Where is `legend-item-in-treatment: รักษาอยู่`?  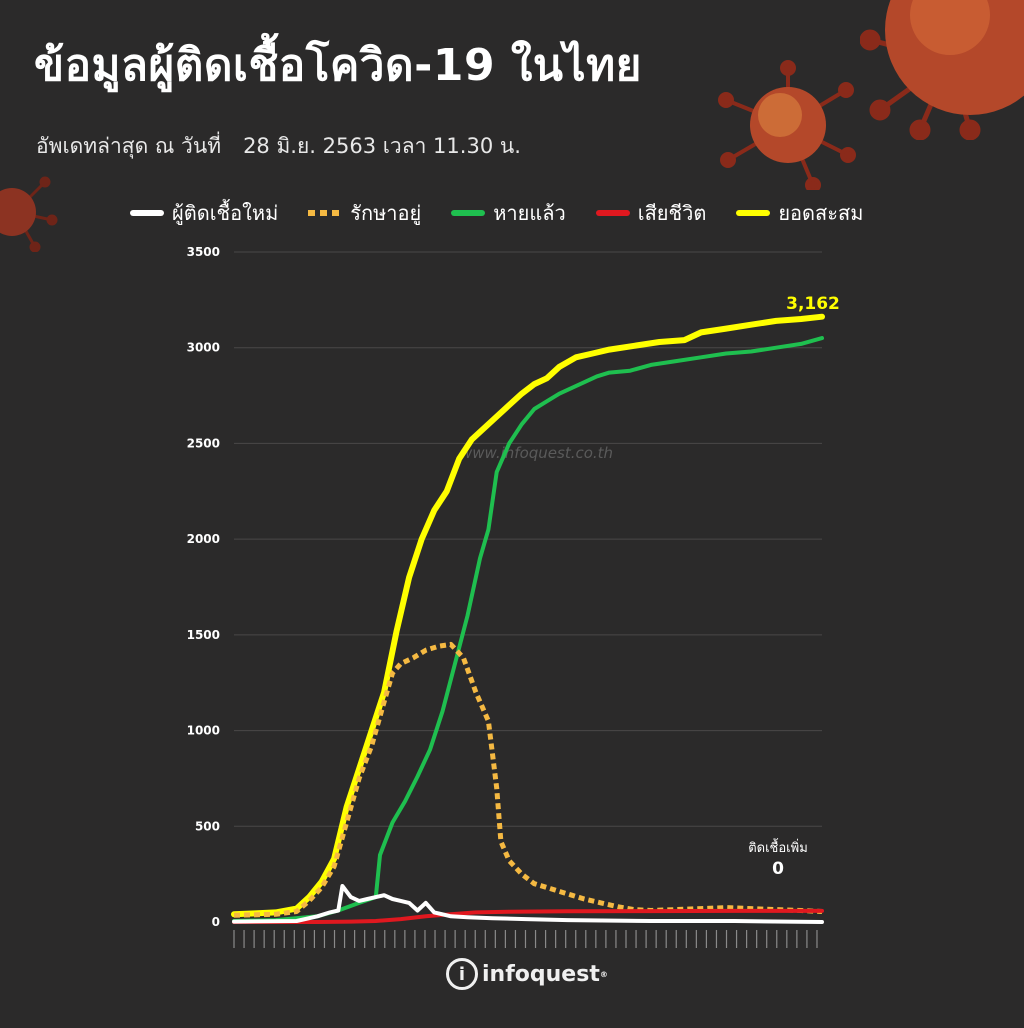 legend-item-in-treatment: รักษาอยู่ is located at coordinates (364, 213).